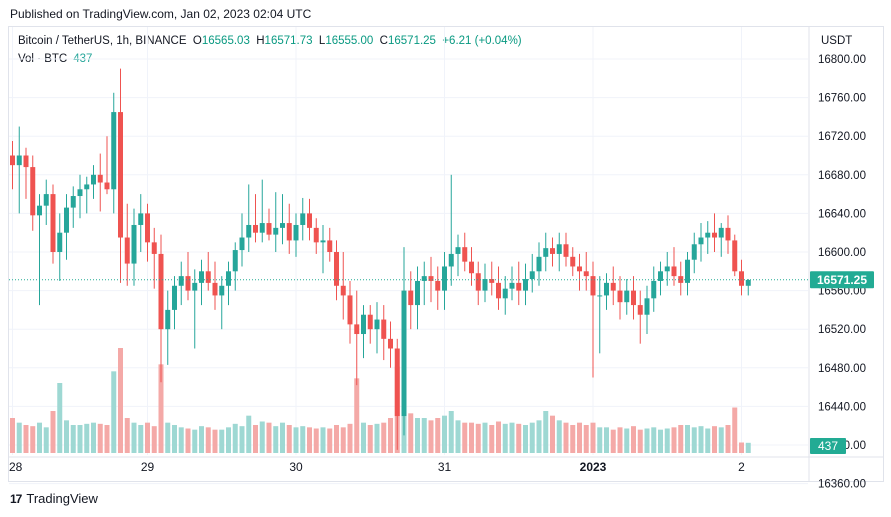  Describe the element at coordinates (837, 41) in the screenshot. I see `currency-label: USDT` at that location.